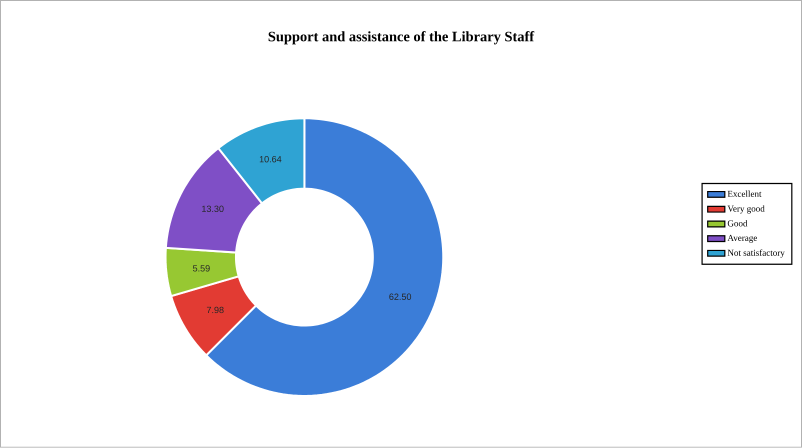 The height and width of the screenshot is (448, 802). What do you see at coordinates (738, 223) in the screenshot?
I see `legend-label: Good` at bounding box center [738, 223].